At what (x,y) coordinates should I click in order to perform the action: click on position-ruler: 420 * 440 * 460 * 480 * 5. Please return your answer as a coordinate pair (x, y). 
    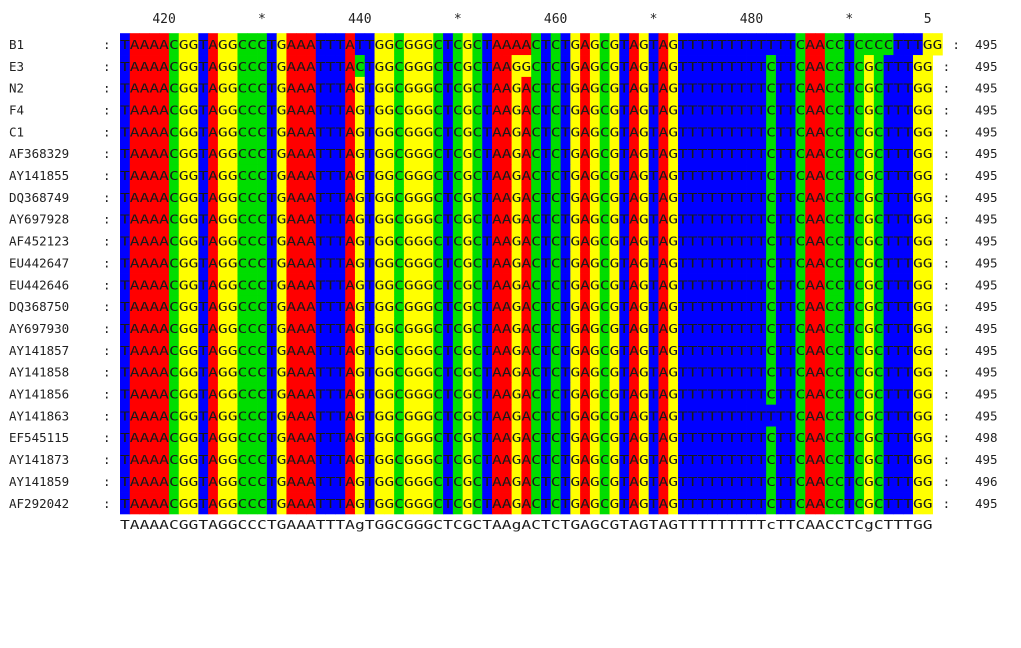
    Looking at the image, I should click on (541, 19).